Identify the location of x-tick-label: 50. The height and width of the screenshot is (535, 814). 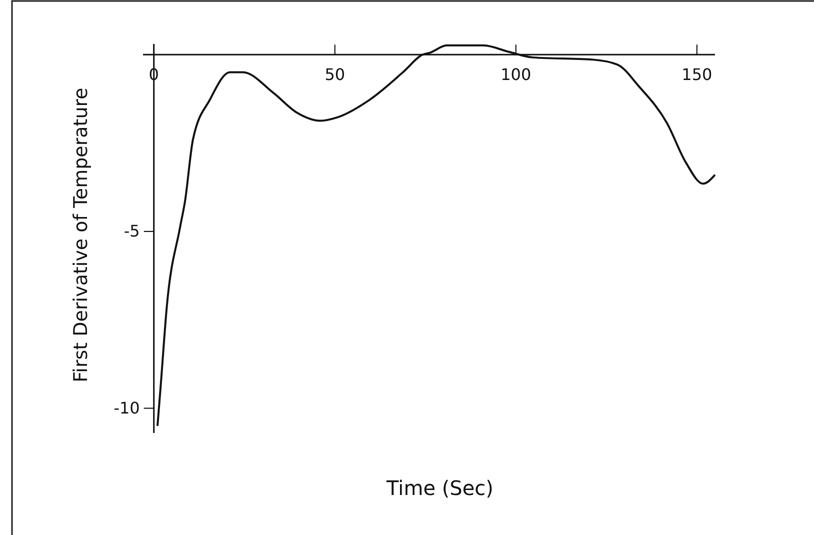
(335, 74).